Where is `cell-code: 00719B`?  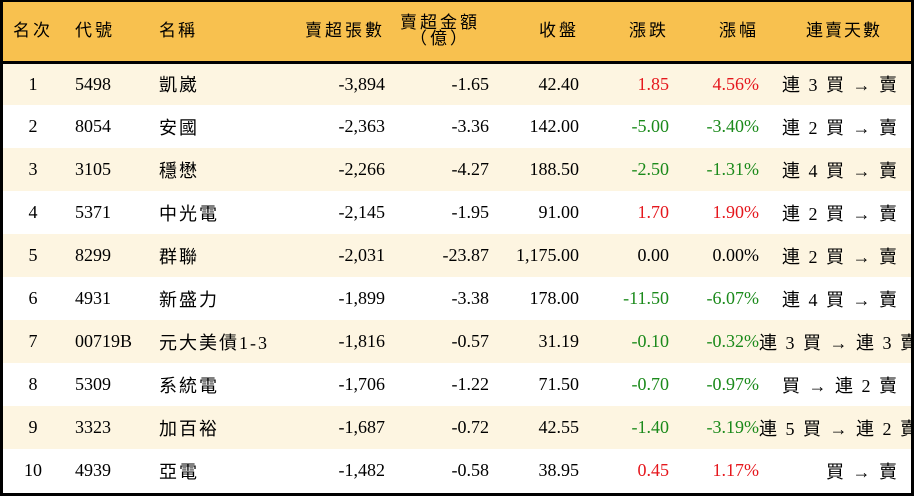 cell-code: 00719B is located at coordinates (104, 341).